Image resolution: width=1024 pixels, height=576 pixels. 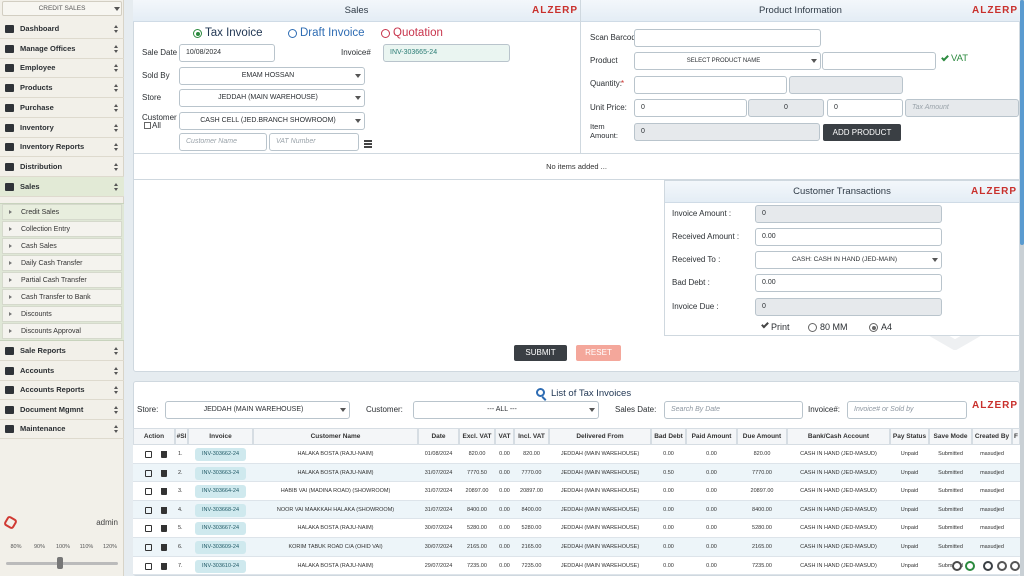 What do you see at coordinates (1022, 122) in the screenshot?
I see `scrollbar-thumb` at bounding box center [1022, 122].